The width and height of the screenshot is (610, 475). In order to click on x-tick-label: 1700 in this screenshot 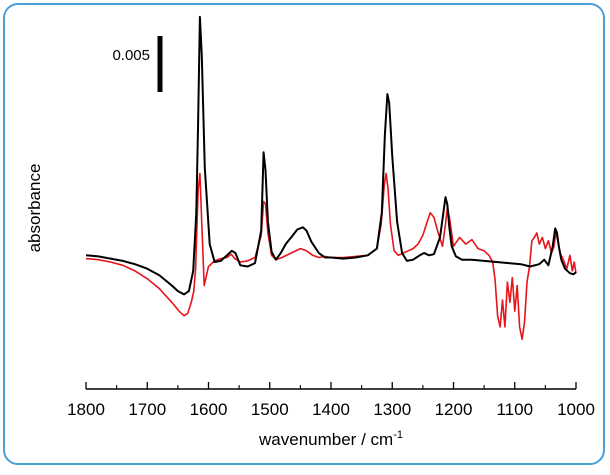, I will do `click(147, 409)`.